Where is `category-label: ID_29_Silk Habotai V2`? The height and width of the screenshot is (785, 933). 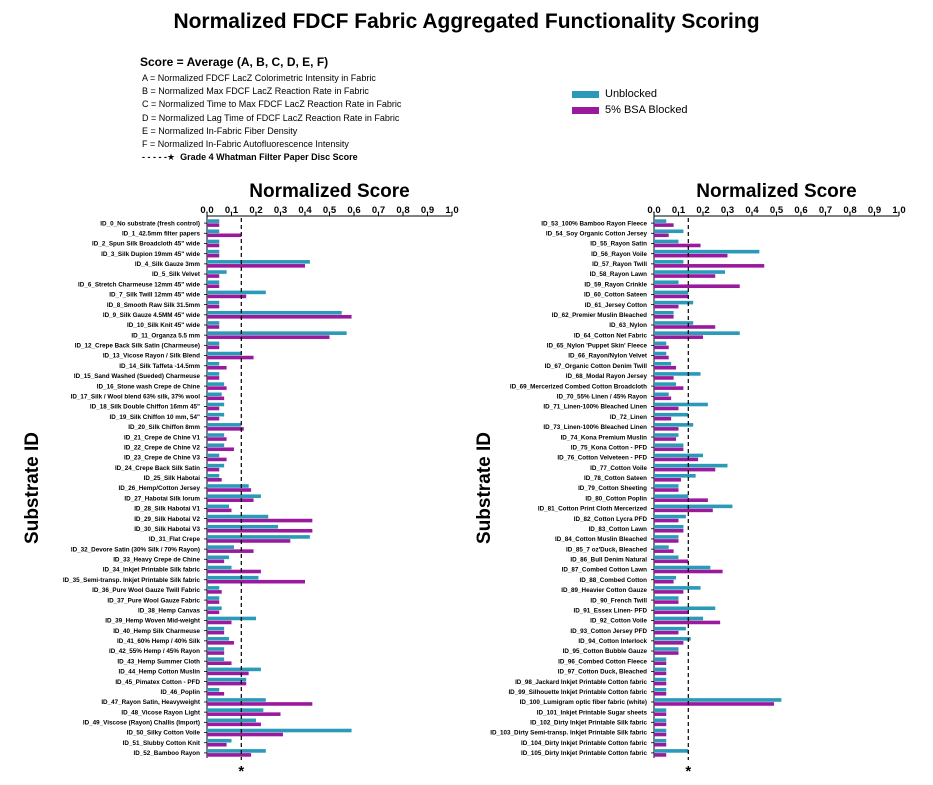
category-label: ID_29_Silk Habotai V2 is located at coordinates (167, 519).